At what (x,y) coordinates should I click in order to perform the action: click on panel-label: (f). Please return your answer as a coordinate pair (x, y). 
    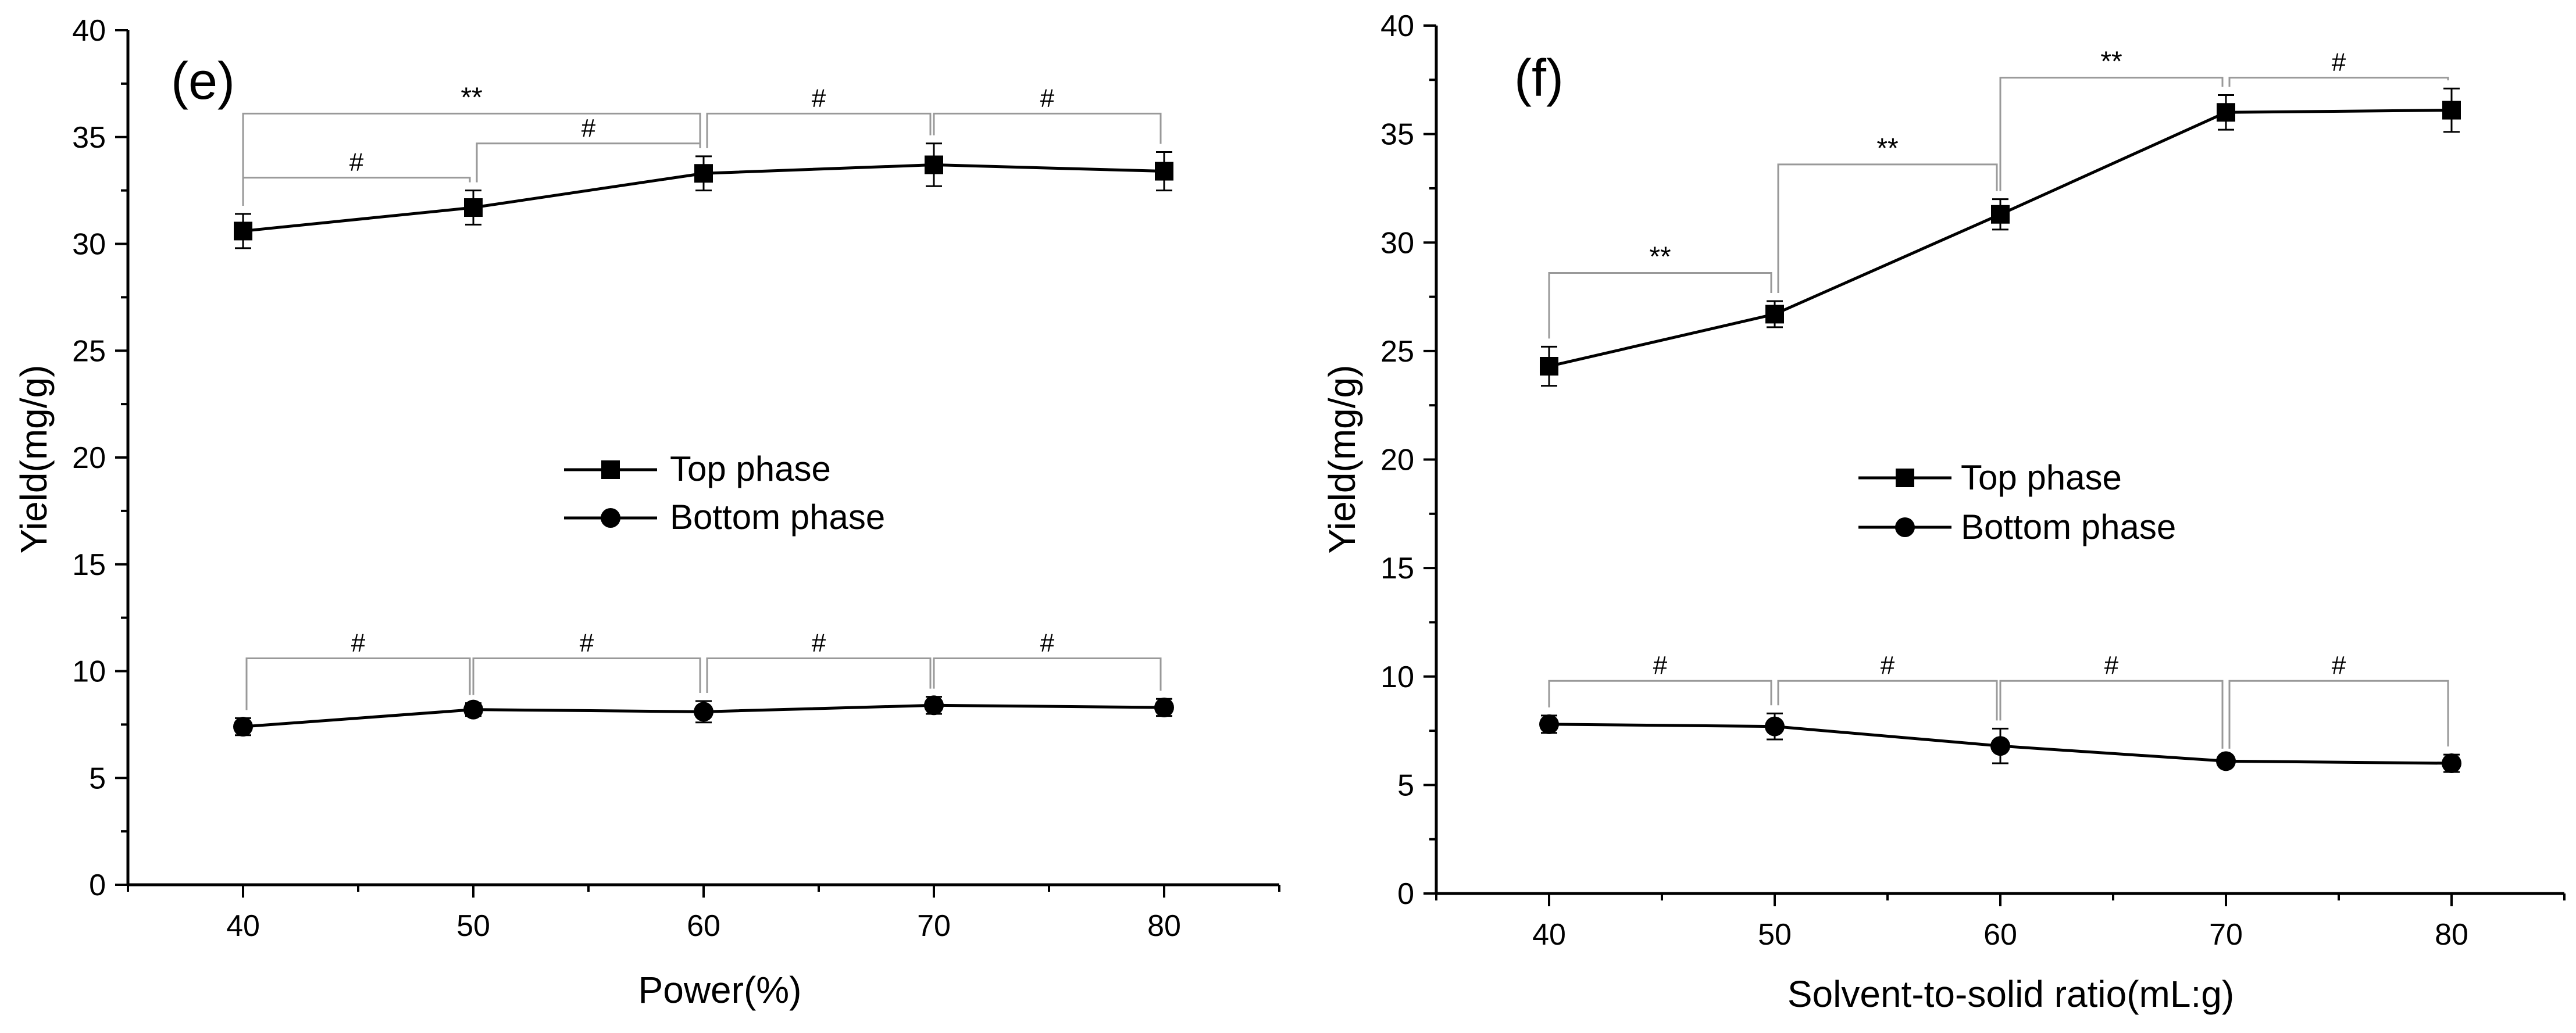
    Looking at the image, I should click on (1539, 78).